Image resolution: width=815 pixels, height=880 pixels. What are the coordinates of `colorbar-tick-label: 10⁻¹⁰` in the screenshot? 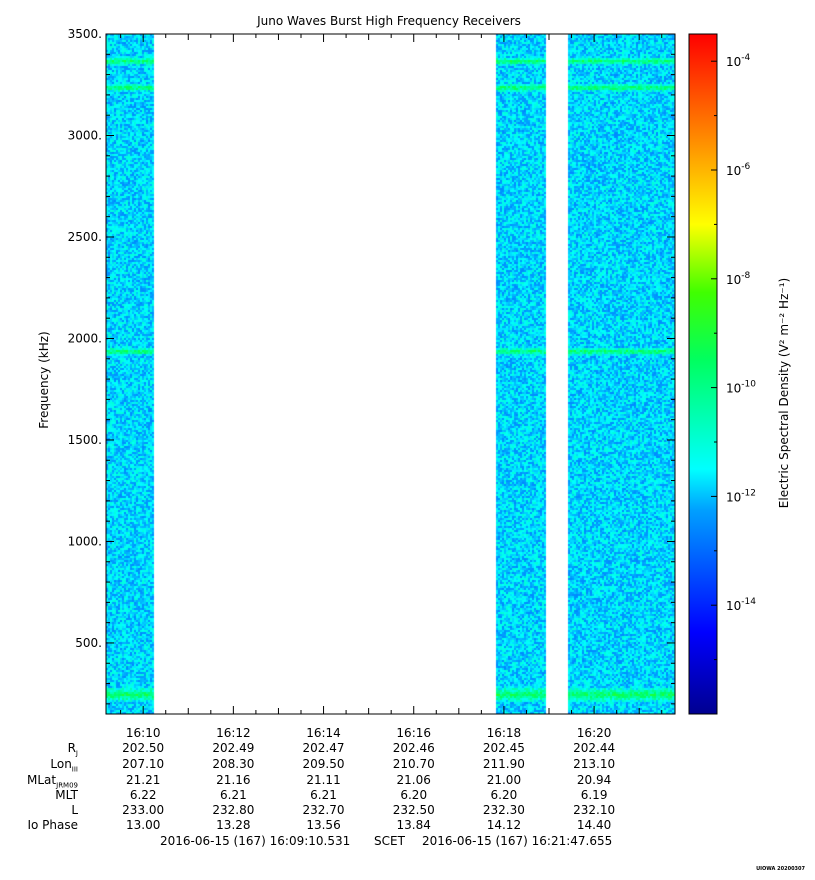 It's located at (741, 388).